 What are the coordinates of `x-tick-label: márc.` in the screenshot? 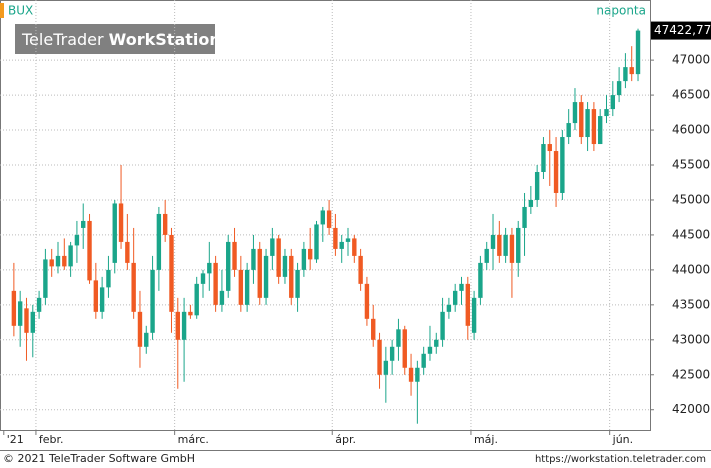 It's located at (193, 439).